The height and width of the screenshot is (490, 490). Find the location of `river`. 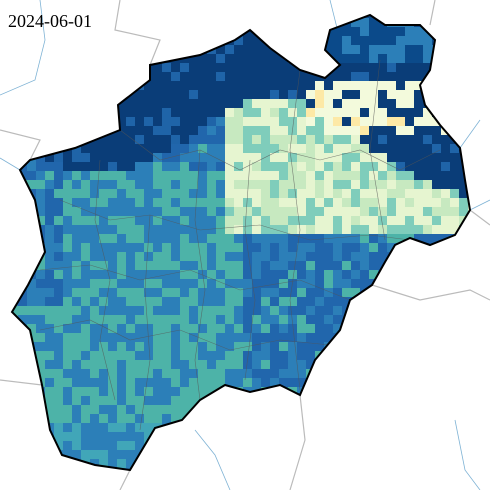

river is located at coordinates (470, 134).